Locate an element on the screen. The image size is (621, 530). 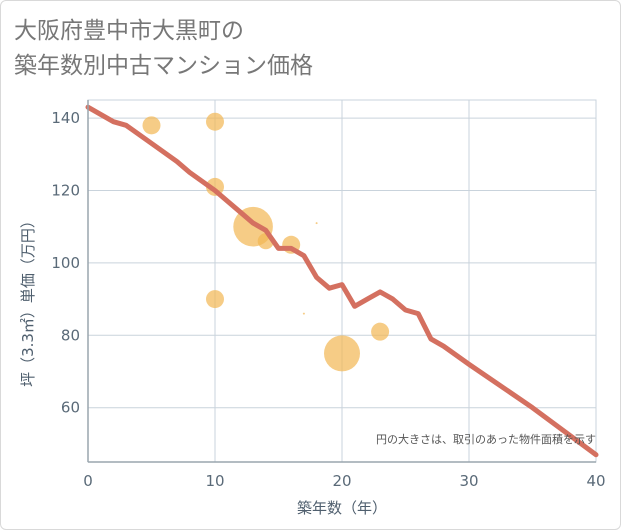
y-tick-label: 120 is located at coordinates (65, 191).